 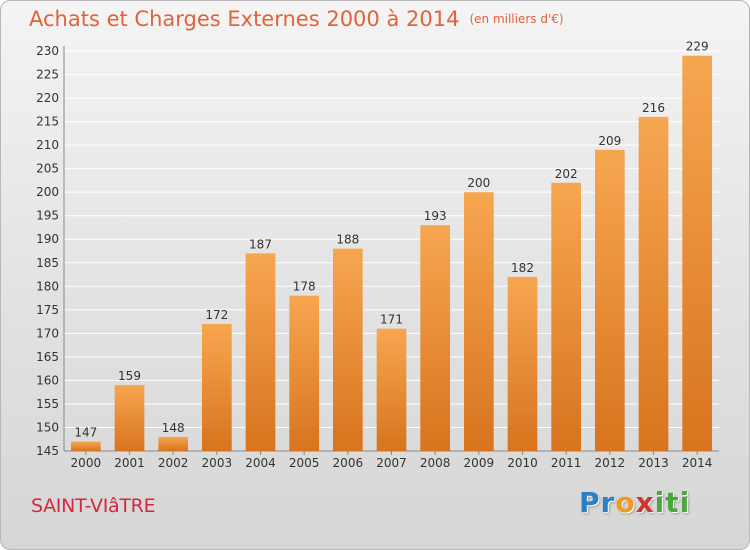 I want to click on bar-2012, so click(x=609, y=300).